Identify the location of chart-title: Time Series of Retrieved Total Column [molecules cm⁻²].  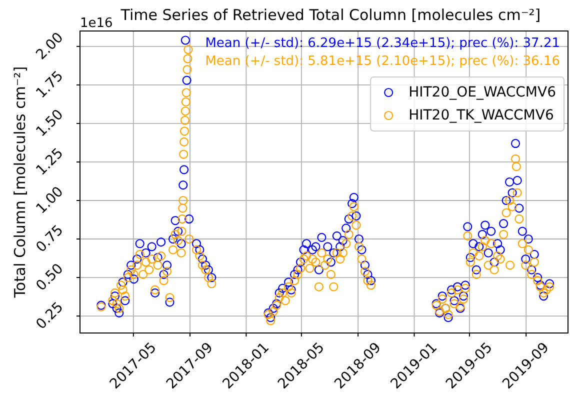
(330, 15).